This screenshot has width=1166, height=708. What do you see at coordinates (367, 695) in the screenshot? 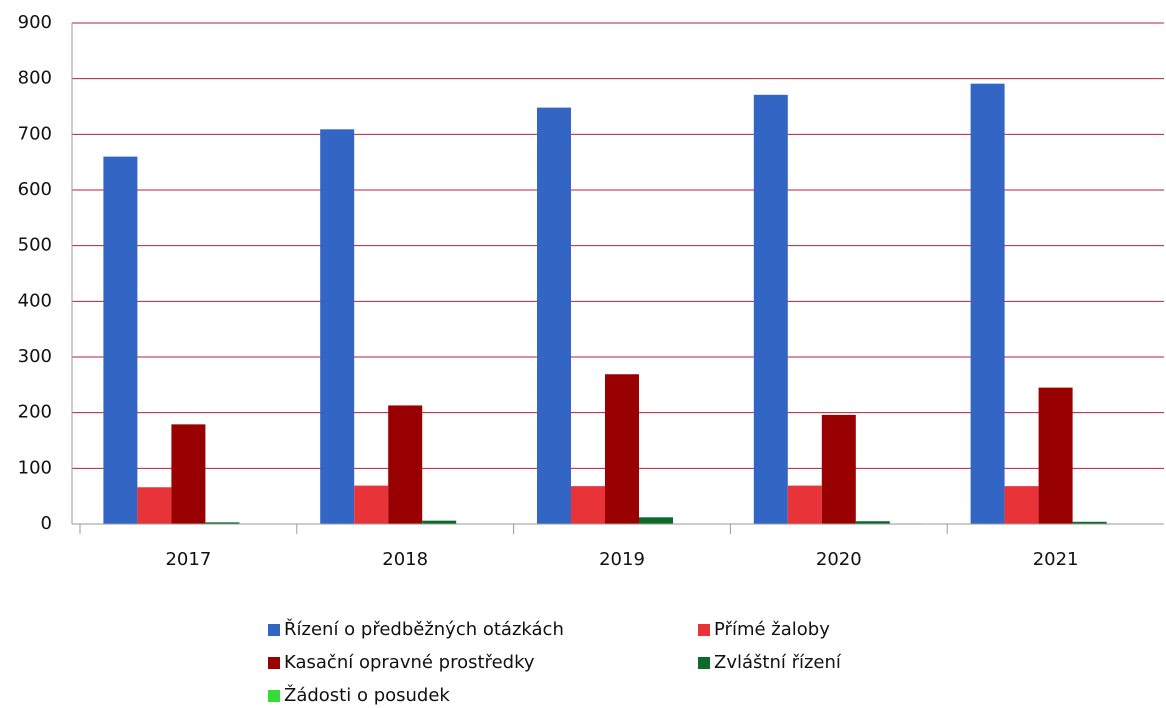
I see `legend-label: Žádosti o posudek` at bounding box center [367, 695].